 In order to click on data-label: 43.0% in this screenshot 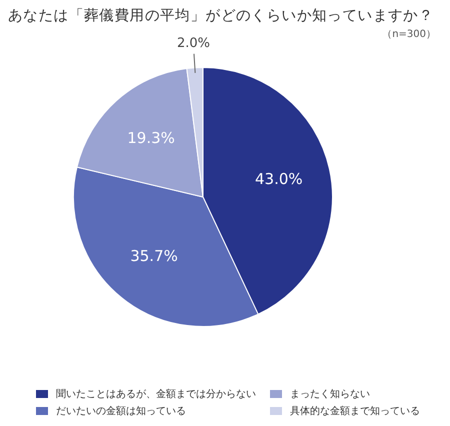, I will do `click(279, 179)`.